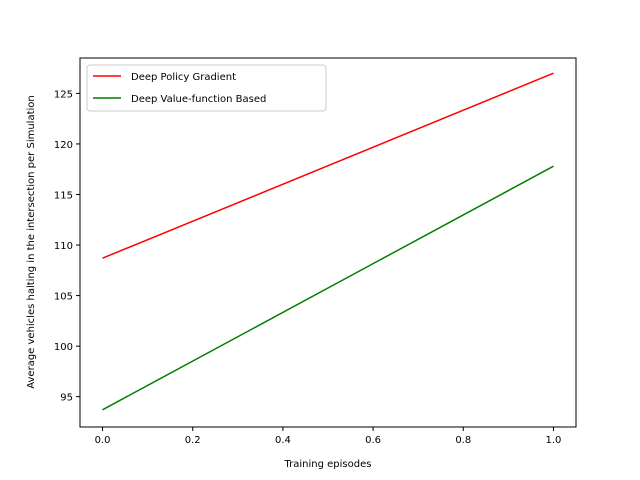  Describe the element at coordinates (328, 464) in the screenshot. I see `x-axis-label: Training episodes` at that location.